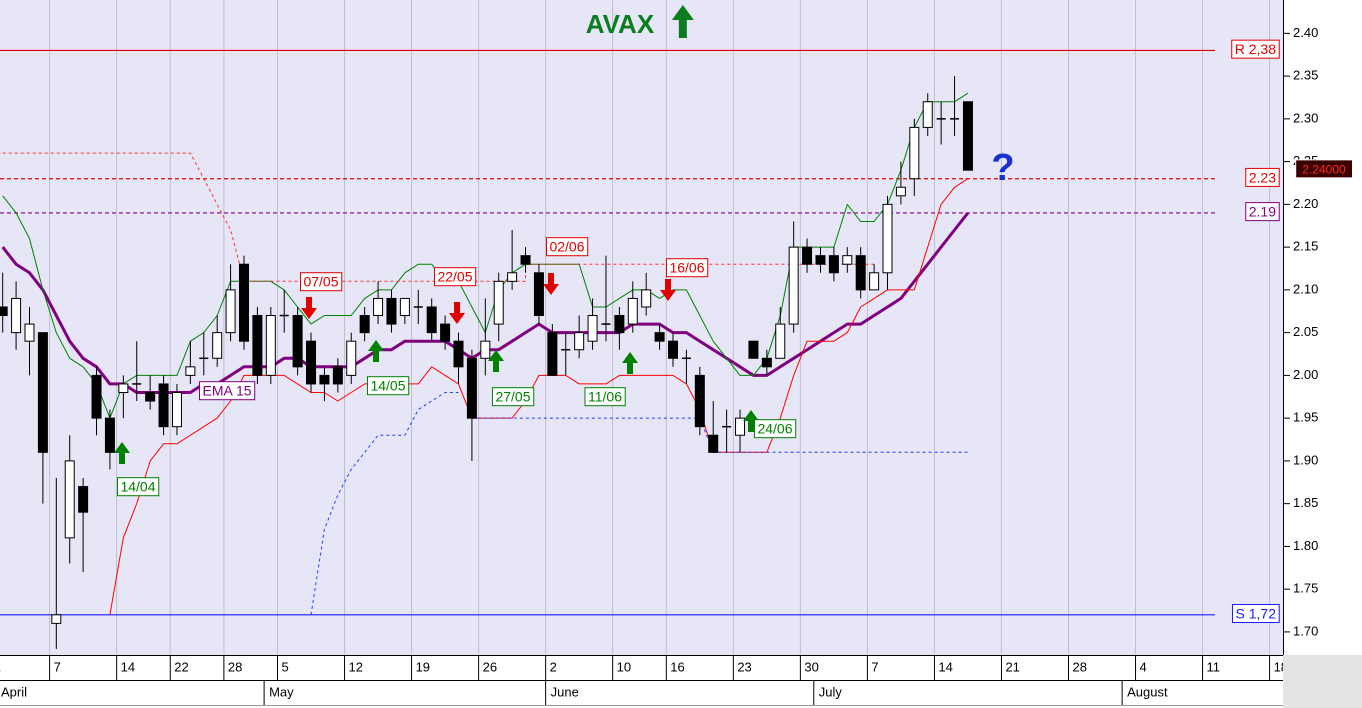 The width and height of the screenshot is (1362, 708). I want to click on signal-label: 02/06, so click(566, 247).